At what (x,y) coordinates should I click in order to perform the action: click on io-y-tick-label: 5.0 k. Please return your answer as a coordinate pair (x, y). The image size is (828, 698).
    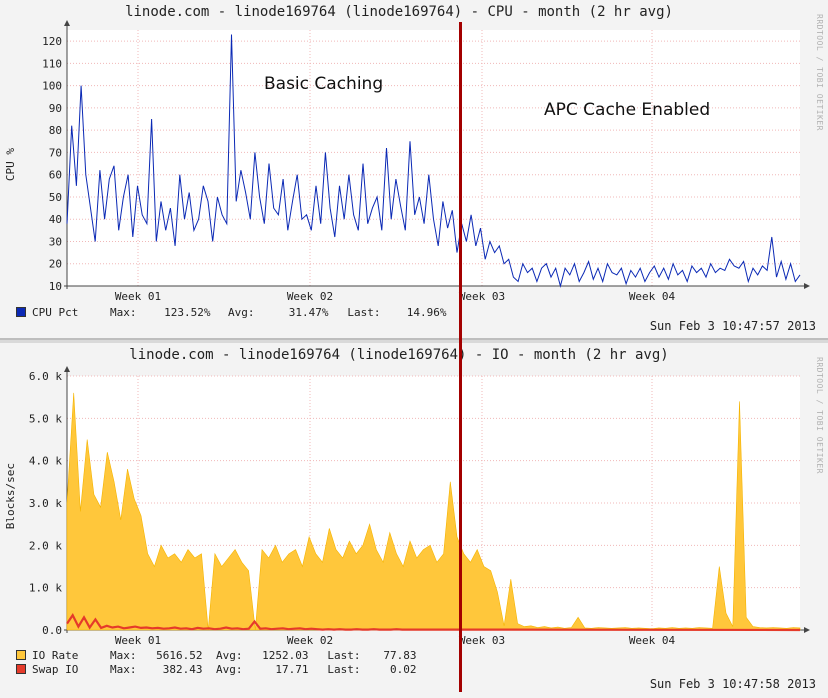
    Looking at the image, I should click on (45, 418).